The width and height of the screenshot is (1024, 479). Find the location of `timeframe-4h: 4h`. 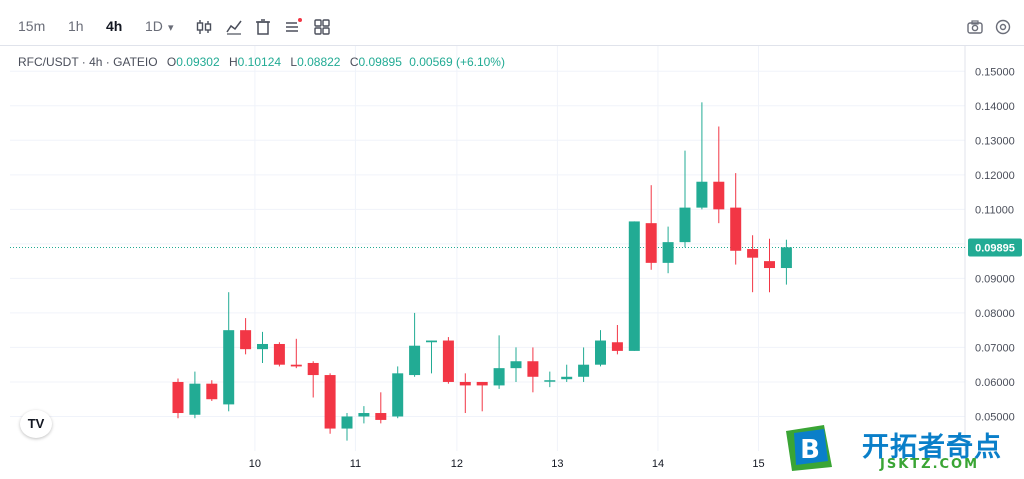

timeframe-4h: 4h is located at coordinates (114, 26).